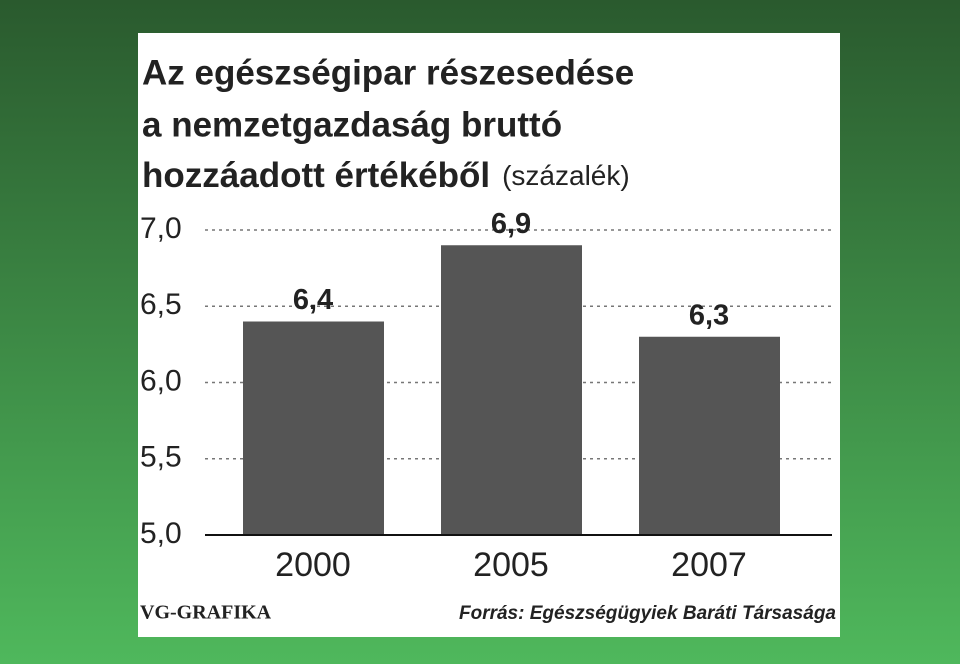 Image resolution: width=960 pixels, height=664 pixels. Describe the element at coordinates (161, 380) in the screenshot. I see `y-tick-label: 6,0` at that location.